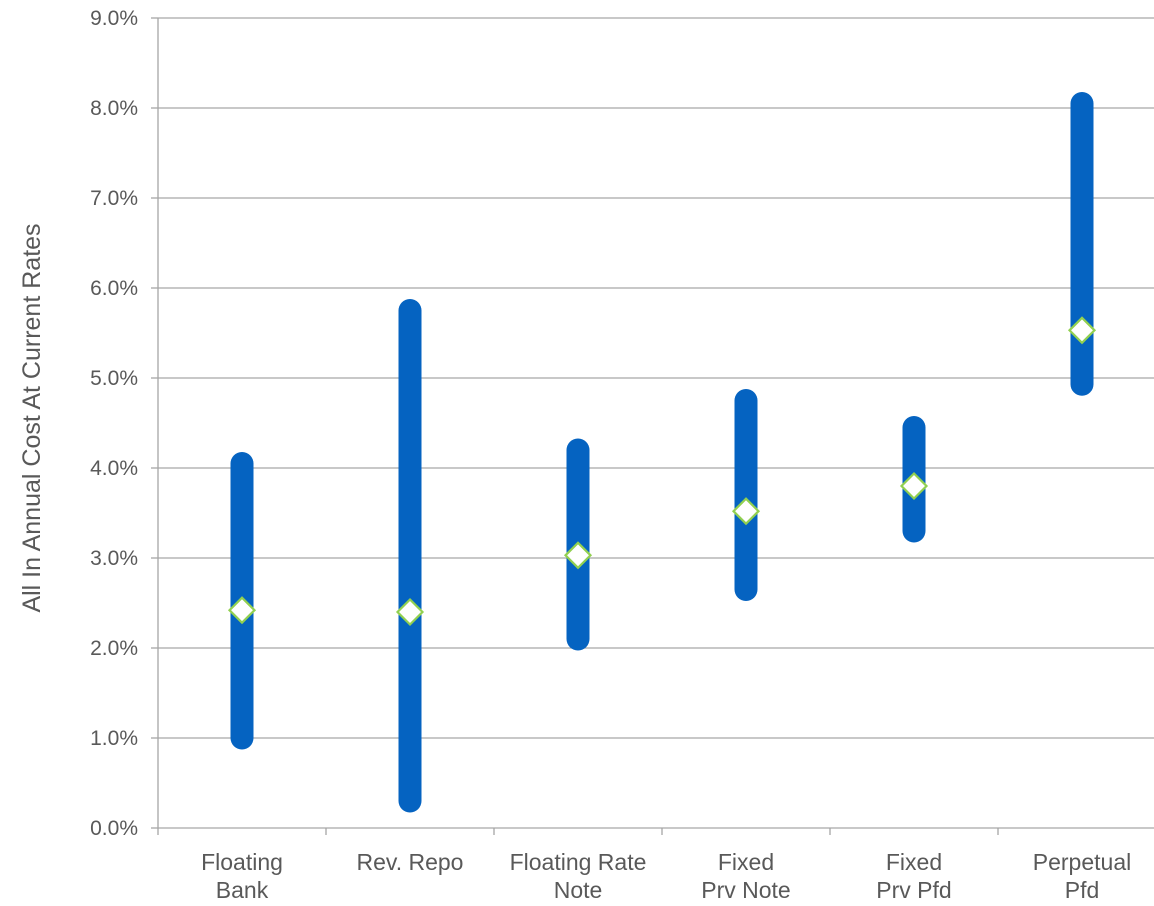  What do you see at coordinates (242, 862) in the screenshot?
I see `x-category-label: Floating` at bounding box center [242, 862].